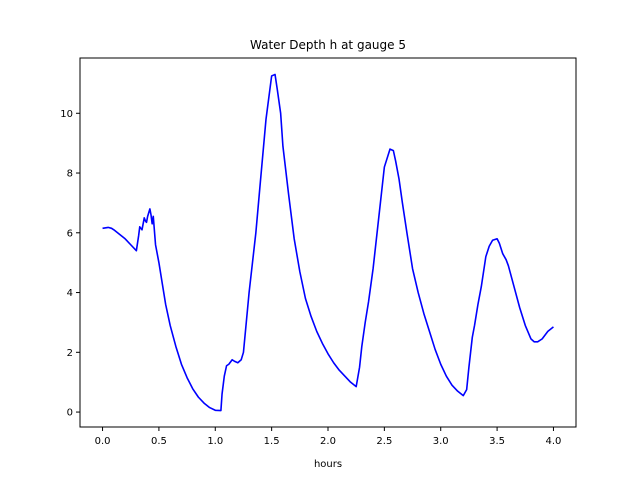  Describe the element at coordinates (272, 441) in the screenshot. I see `x-tick-label: 1.5` at that location.